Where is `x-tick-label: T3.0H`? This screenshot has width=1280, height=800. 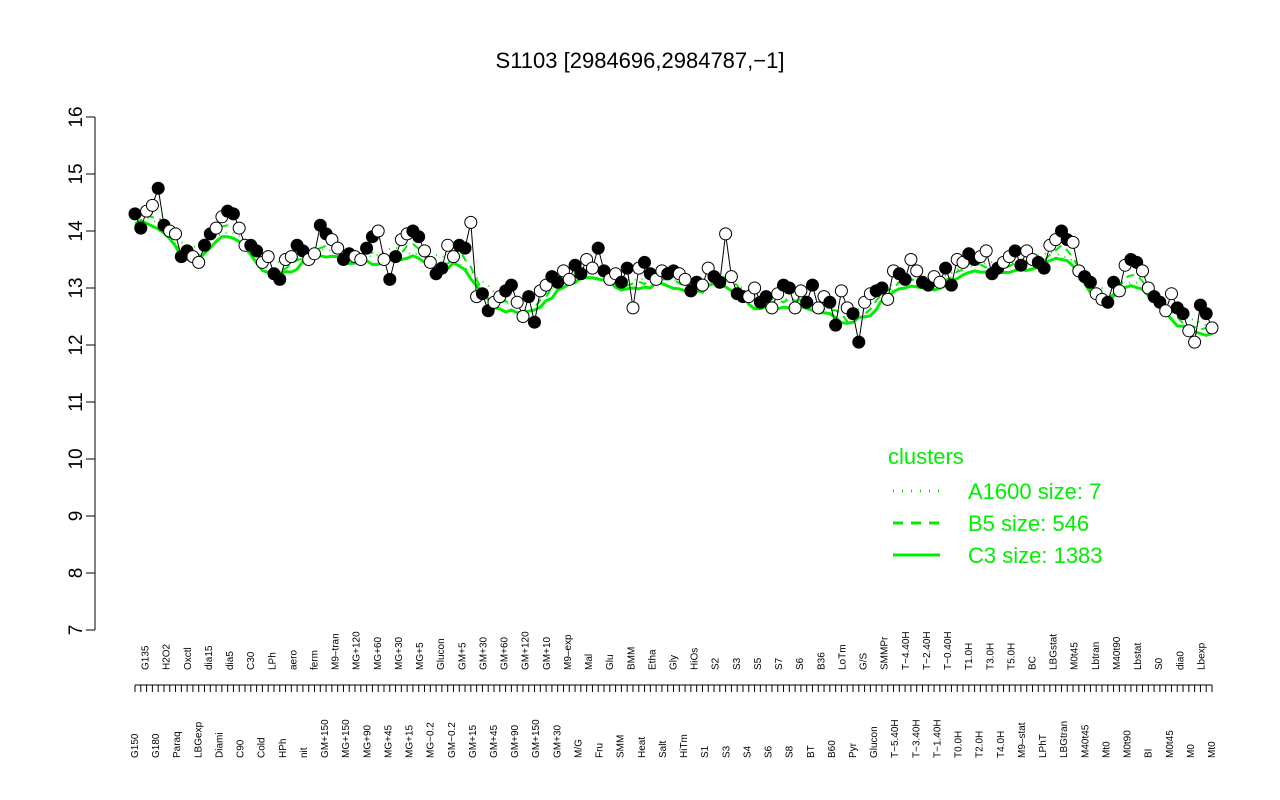
x-tick-label: T3.0H is located at coordinates (990, 656).